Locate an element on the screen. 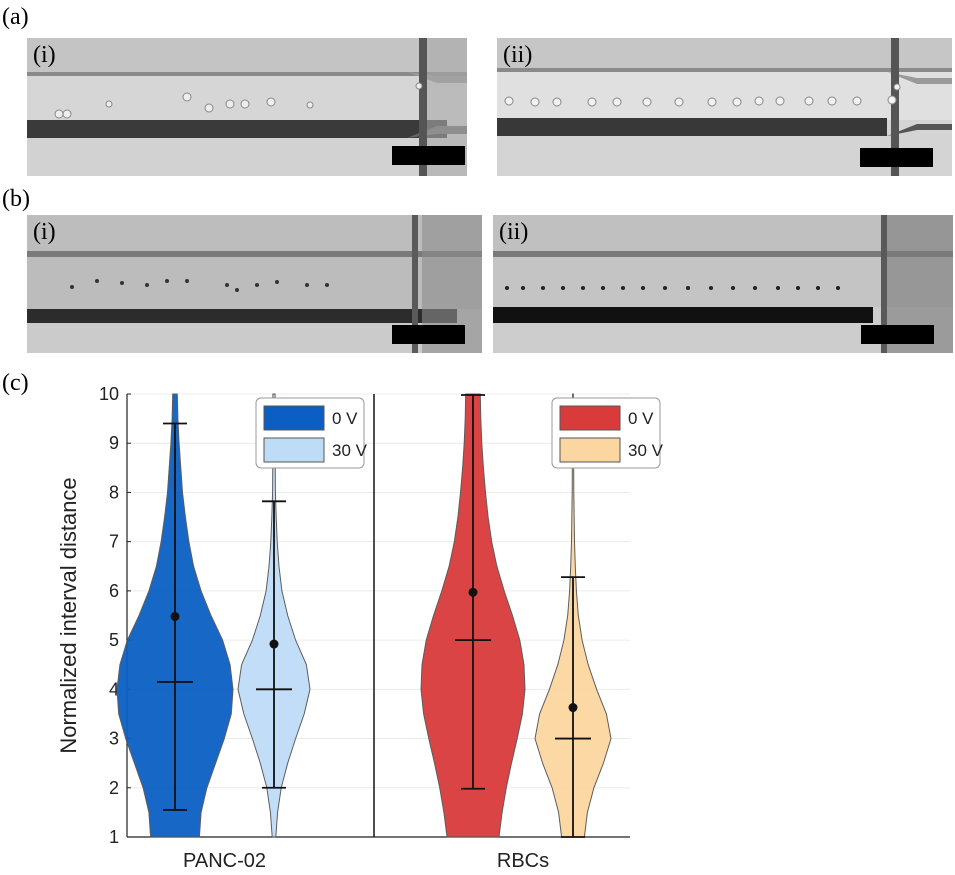  micrograph-b-i: (i) is located at coordinates (254, 284).